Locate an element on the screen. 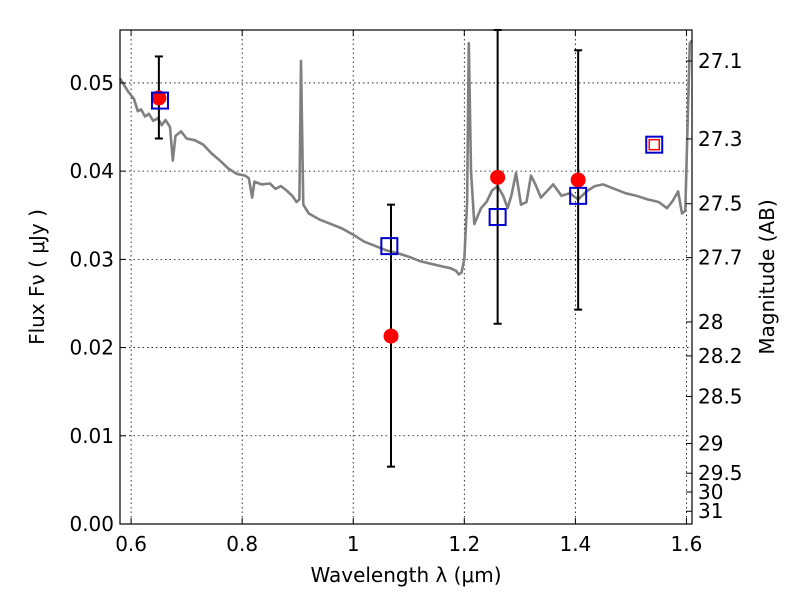  observed-square-point is located at coordinates (654, 144).